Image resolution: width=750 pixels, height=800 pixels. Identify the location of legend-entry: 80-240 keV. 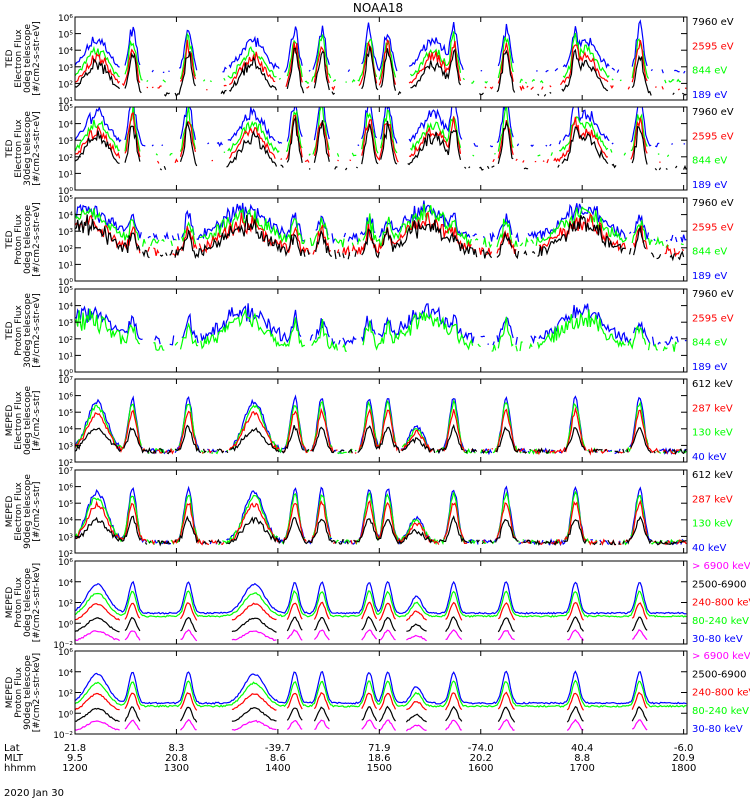
(720, 621).